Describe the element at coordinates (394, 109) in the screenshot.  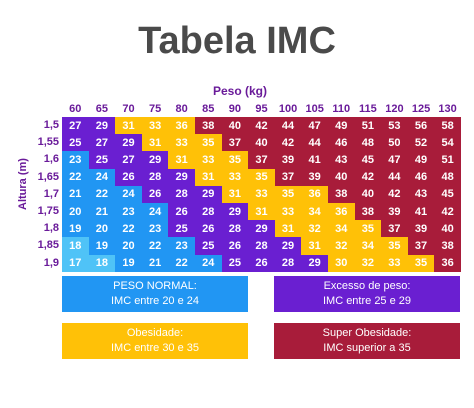
I see `weight-header-cell: 120` at that location.